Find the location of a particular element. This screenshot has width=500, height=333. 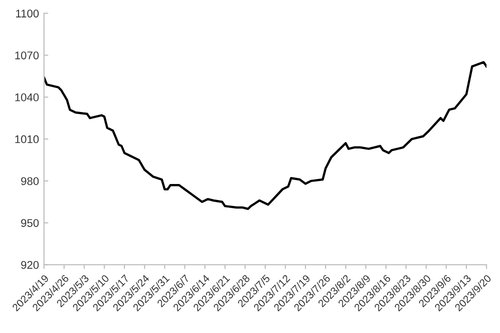

y-tick-label: 1010 is located at coordinates (27, 139).